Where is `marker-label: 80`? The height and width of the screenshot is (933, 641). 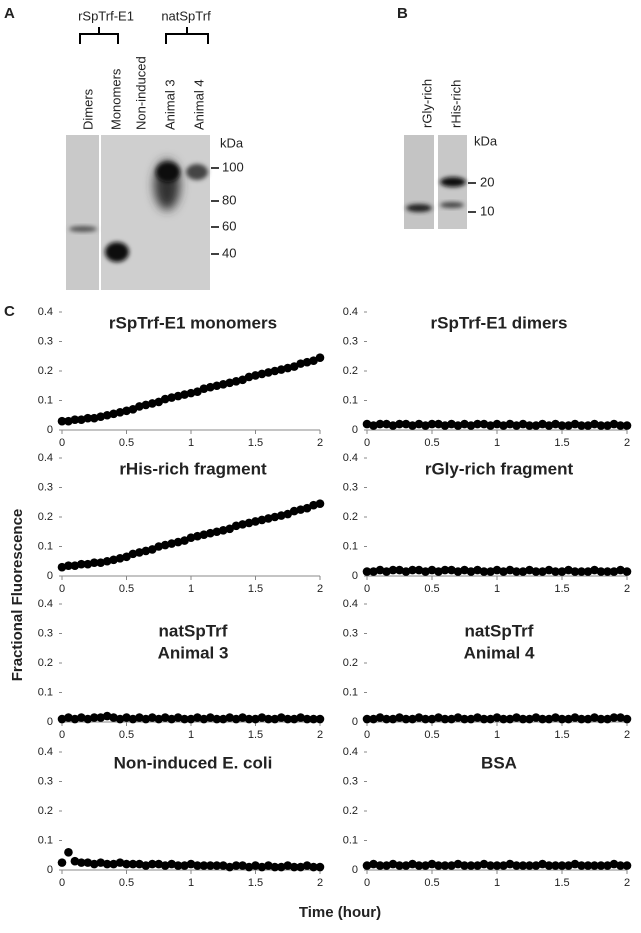 marker-label: 80 is located at coordinates (229, 199).